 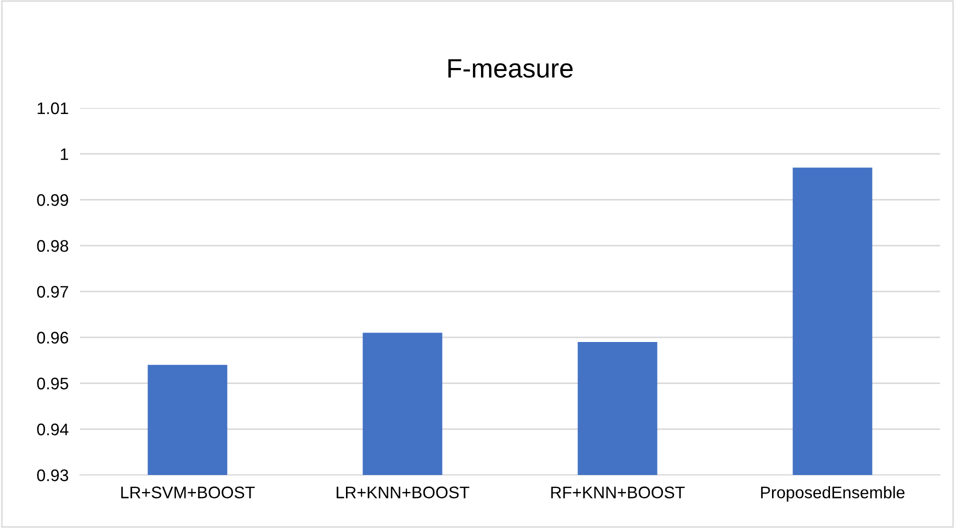 I want to click on x-tick-label: LR+KNN+BOOST, so click(x=403, y=492).